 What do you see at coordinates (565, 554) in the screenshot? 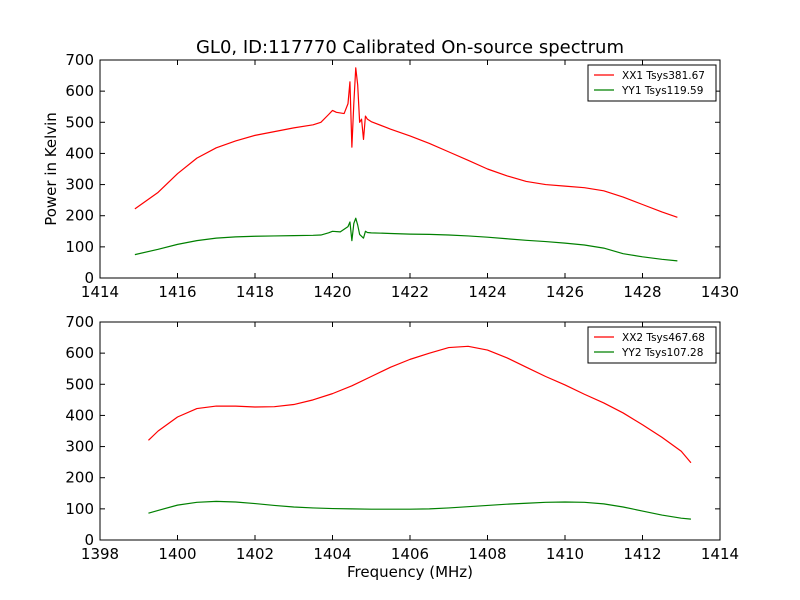
I see `x-tick-label: 1410` at bounding box center [565, 554].